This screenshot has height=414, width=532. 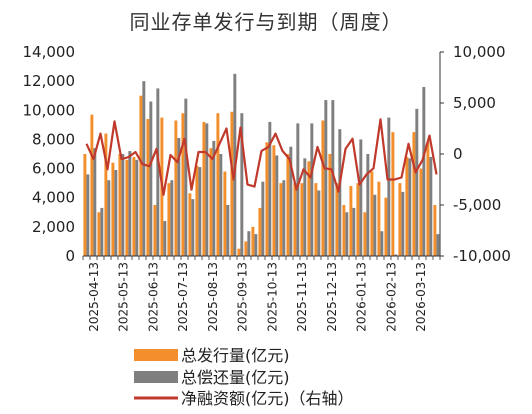 I want to click on net-financing-line, so click(x=261, y=157).